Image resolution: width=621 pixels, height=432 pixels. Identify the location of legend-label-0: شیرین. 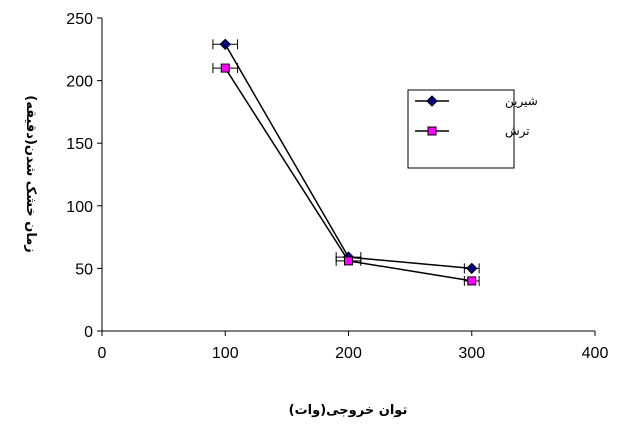
(521, 101).